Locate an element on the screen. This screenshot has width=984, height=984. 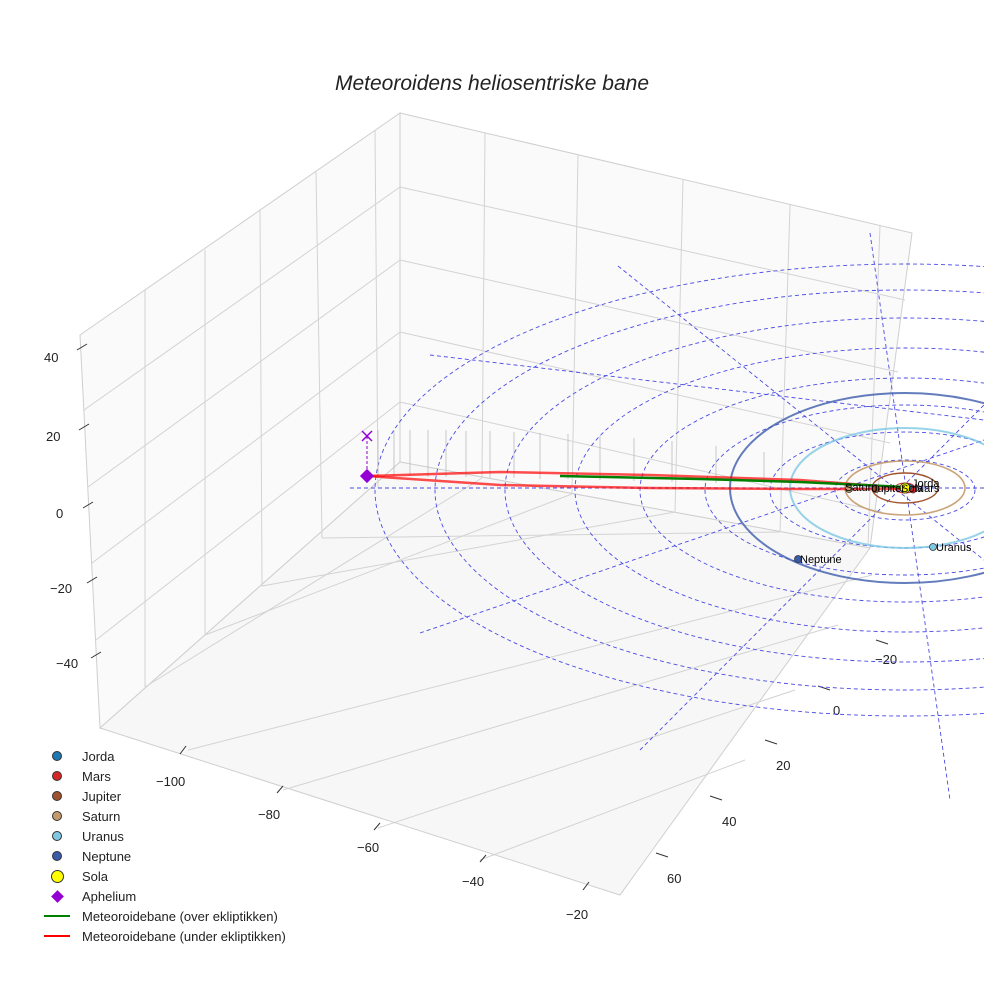
legend-item-jupiter: Jupiter is located at coordinates (163, 796).